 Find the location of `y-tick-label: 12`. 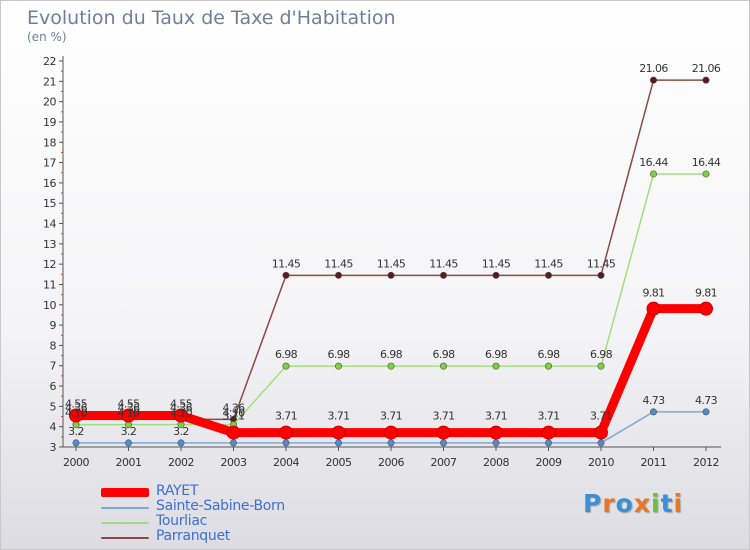

y-tick-label: 12 is located at coordinates (49, 264).